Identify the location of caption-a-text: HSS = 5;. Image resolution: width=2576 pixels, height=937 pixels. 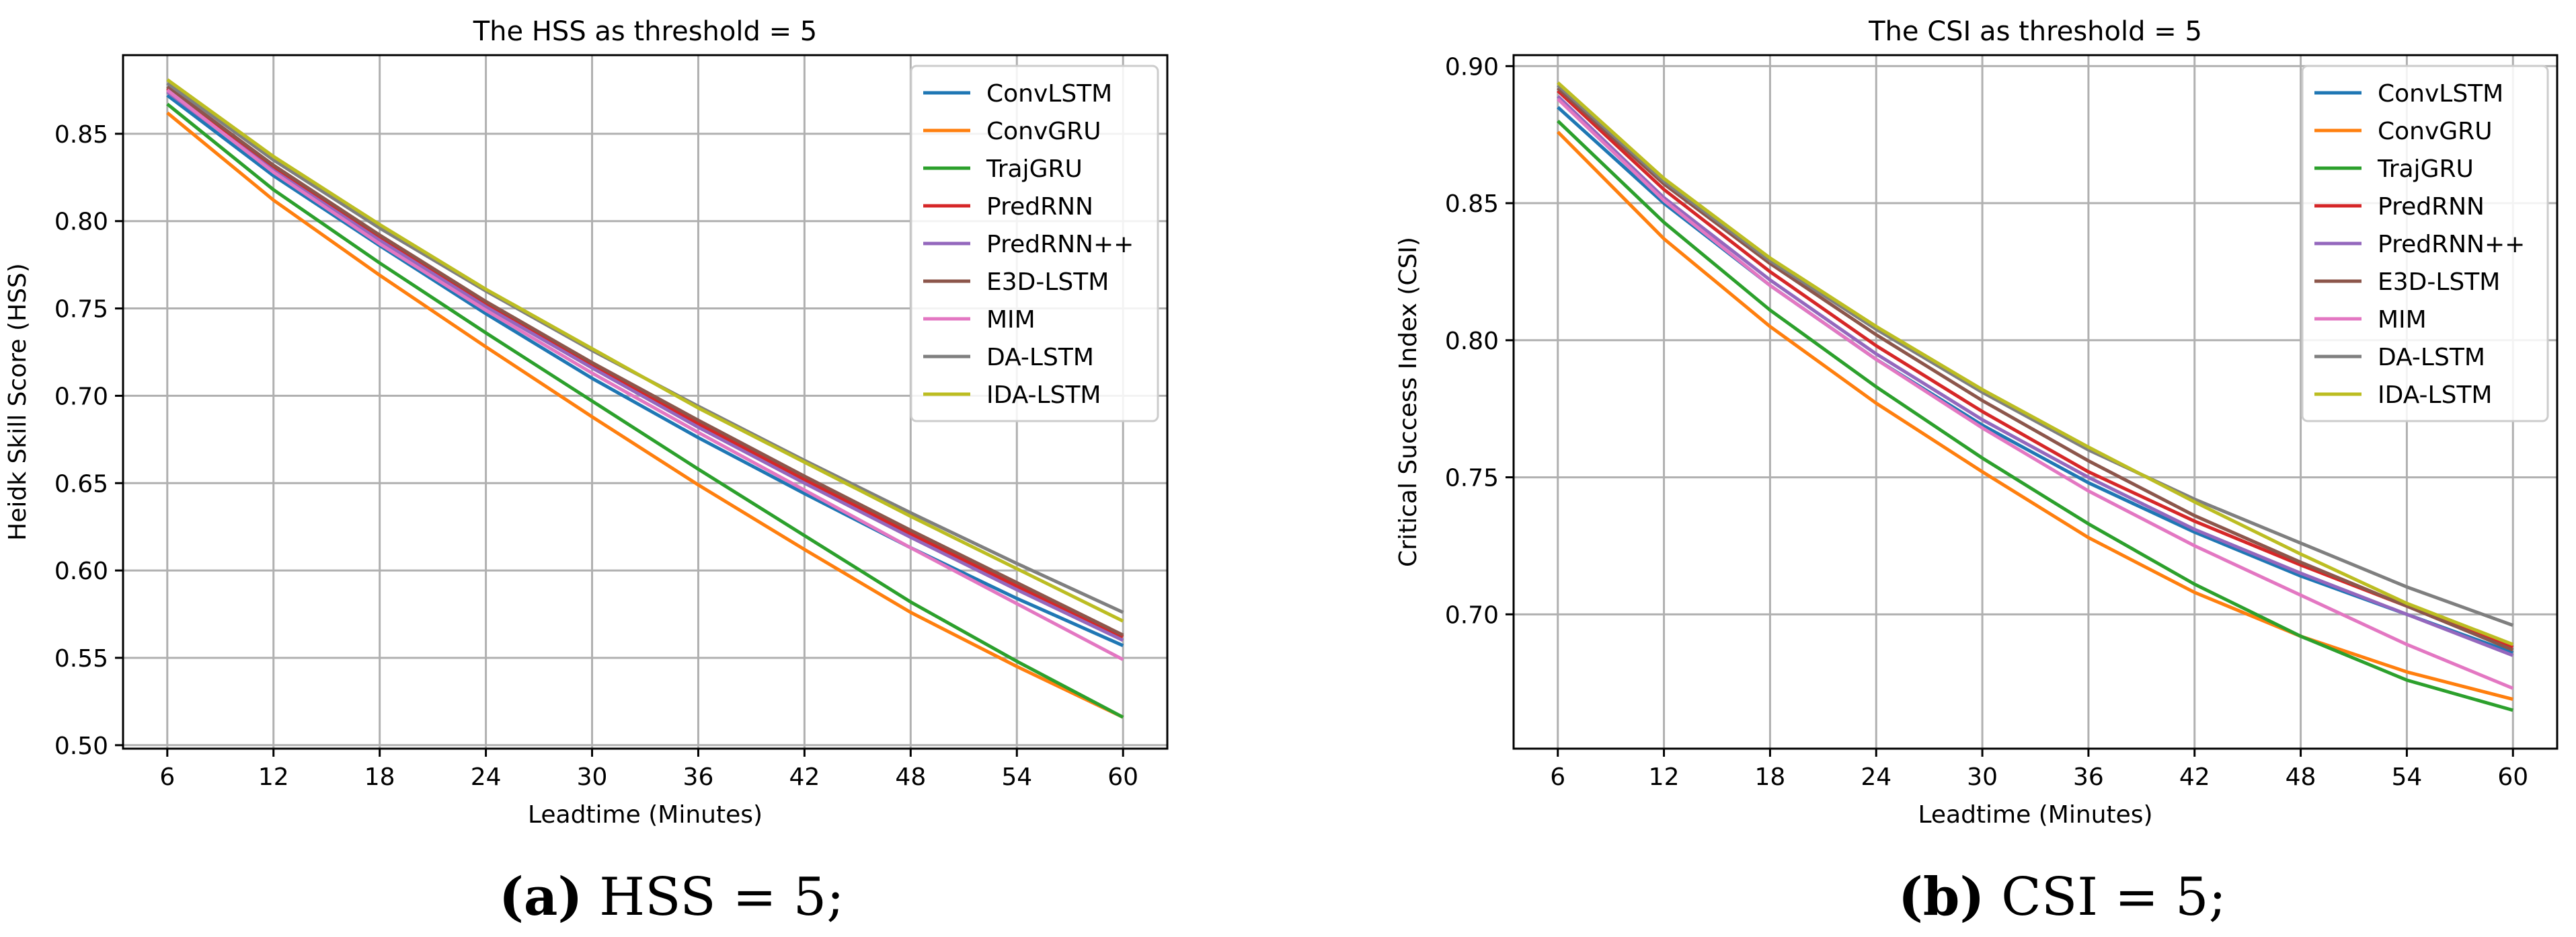
(722, 897).